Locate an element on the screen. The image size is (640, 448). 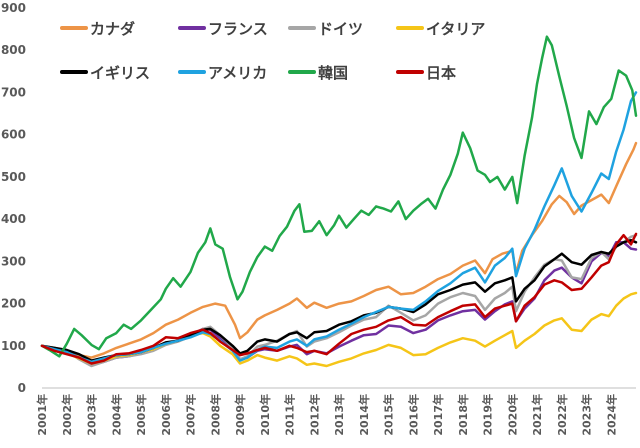
legend-label: イギリス is located at coordinates (120, 73).